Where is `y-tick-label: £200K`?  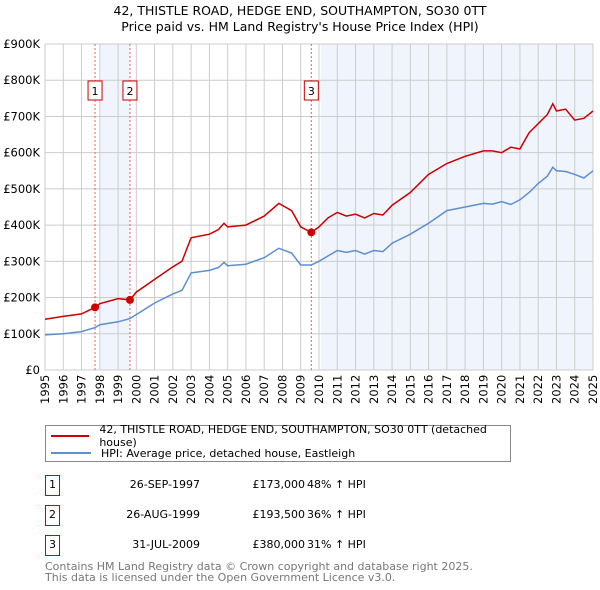 y-tick-label: £200K is located at coordinates (21, 298).